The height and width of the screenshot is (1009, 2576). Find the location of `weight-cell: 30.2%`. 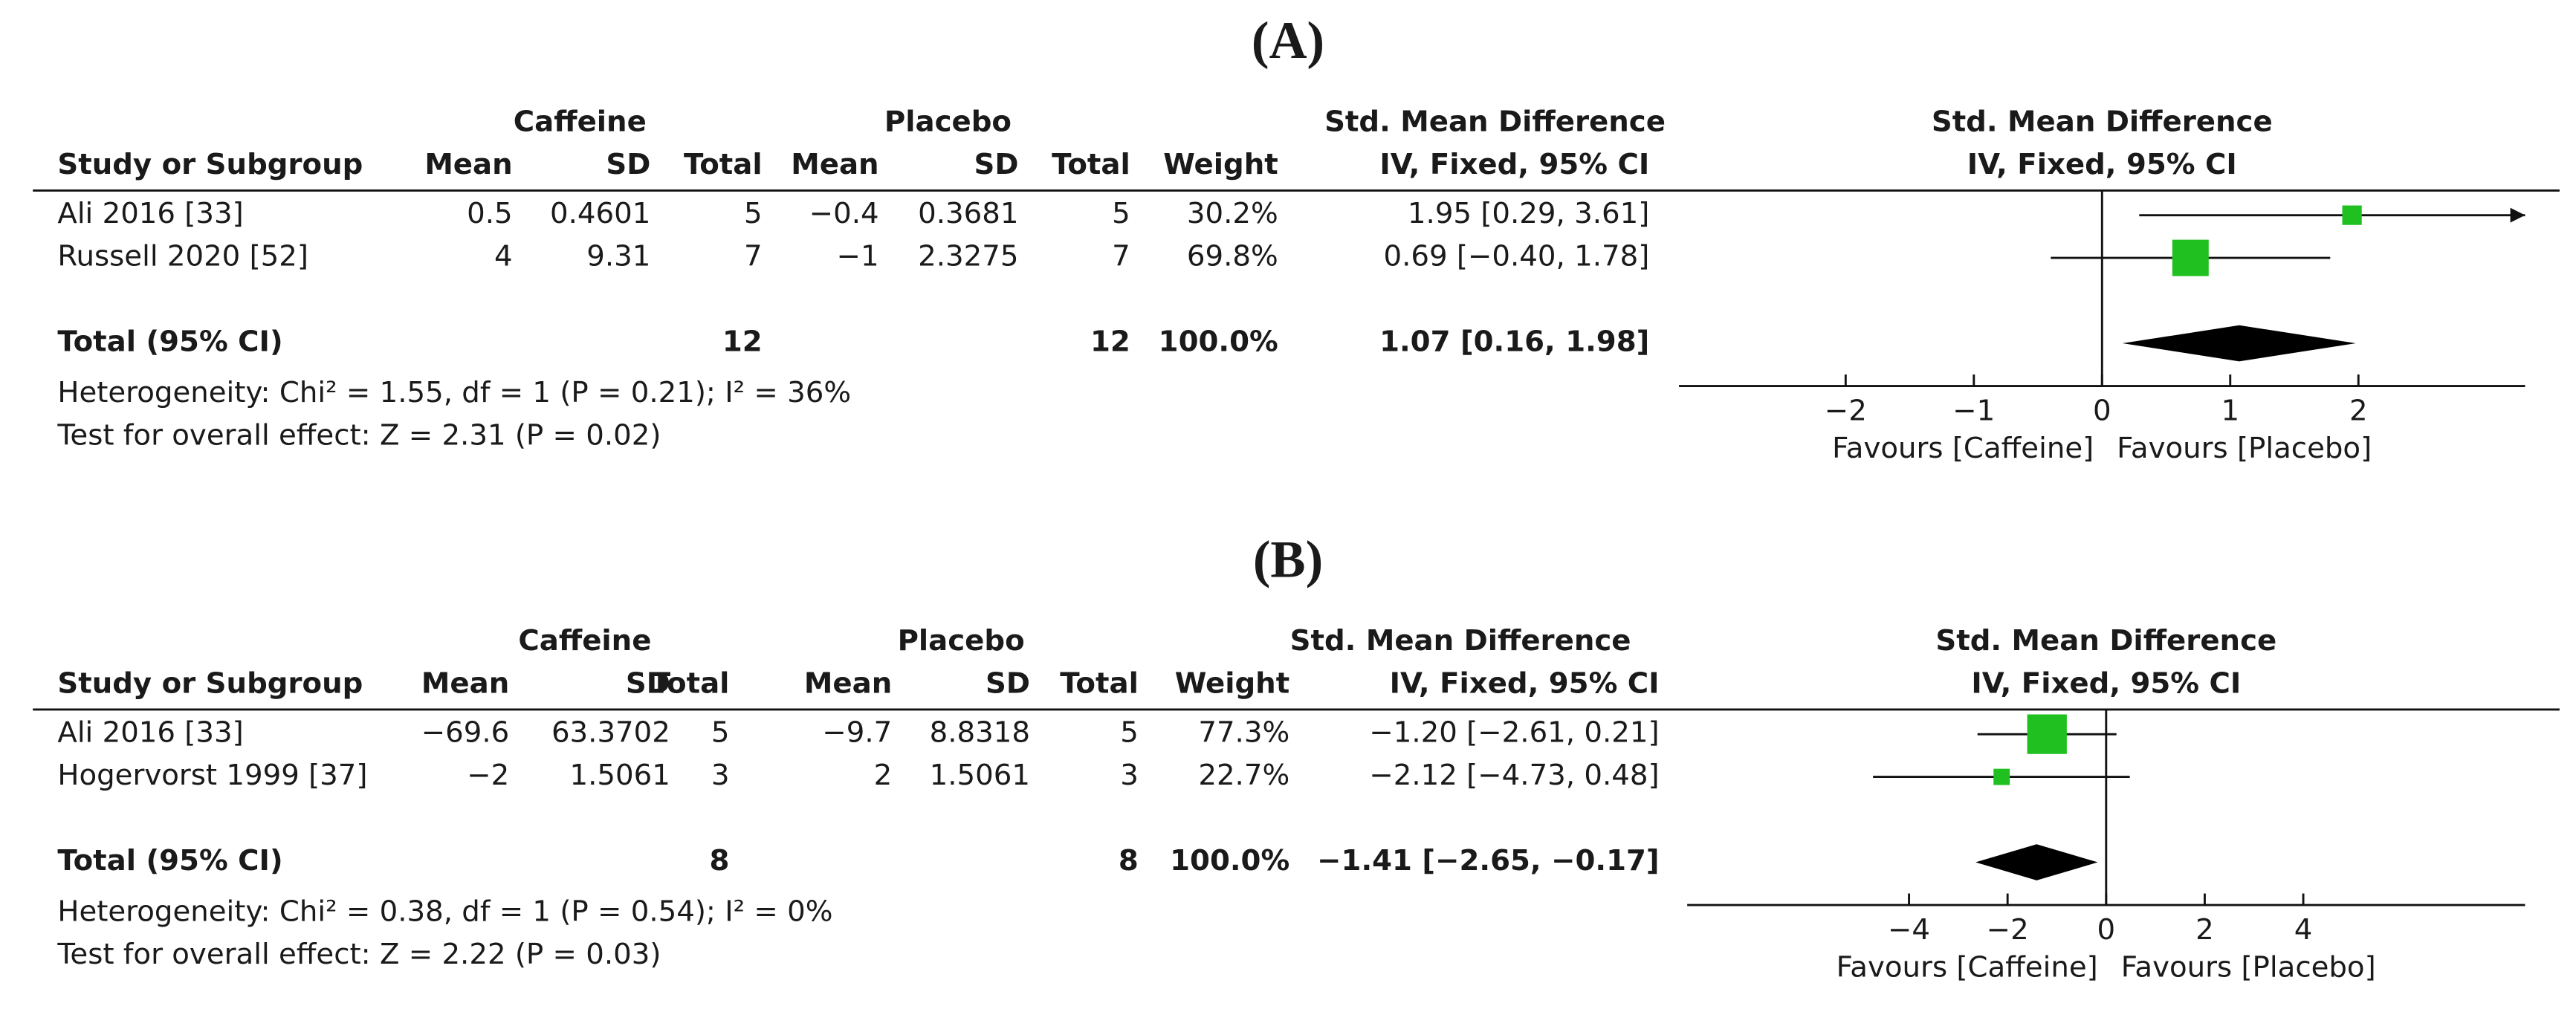

weight-cell: 30.2% is located at coordinates (1233, 213).